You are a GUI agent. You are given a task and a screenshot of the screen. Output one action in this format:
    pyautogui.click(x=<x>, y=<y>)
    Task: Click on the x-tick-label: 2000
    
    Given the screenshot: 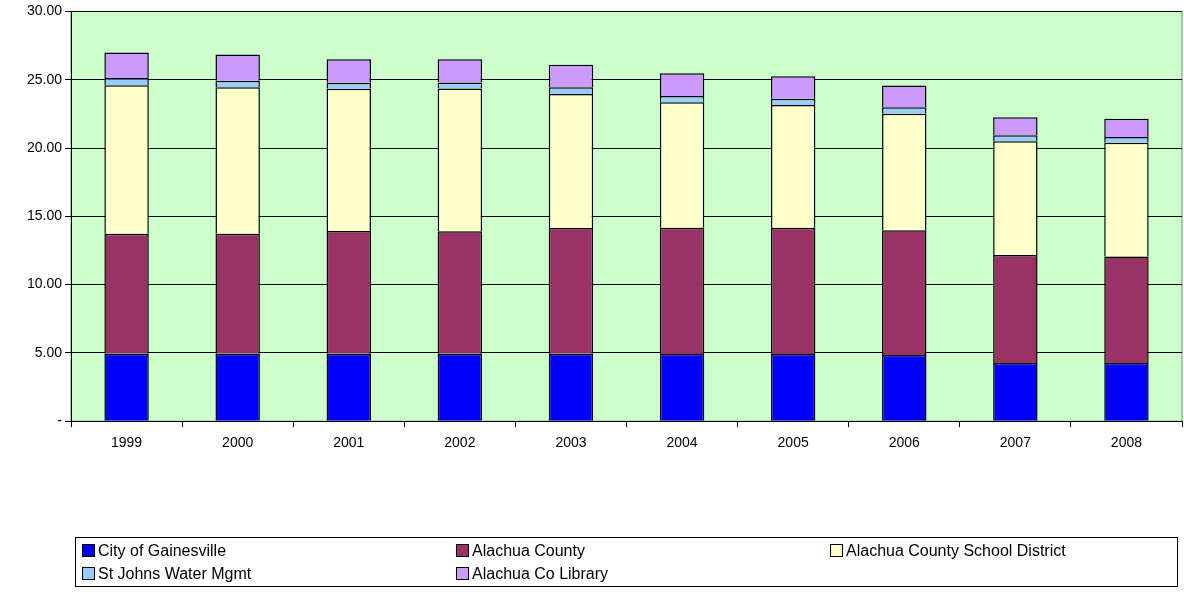 What is the action you would take?
    pyautogui.click(x=238, y=442)
    